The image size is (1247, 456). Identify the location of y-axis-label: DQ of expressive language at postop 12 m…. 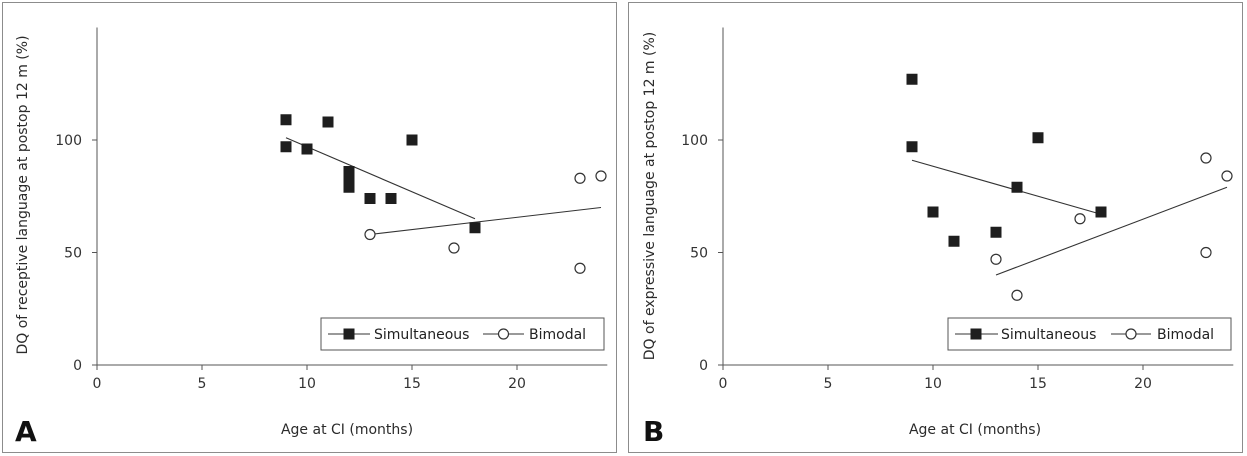
(650, 196).